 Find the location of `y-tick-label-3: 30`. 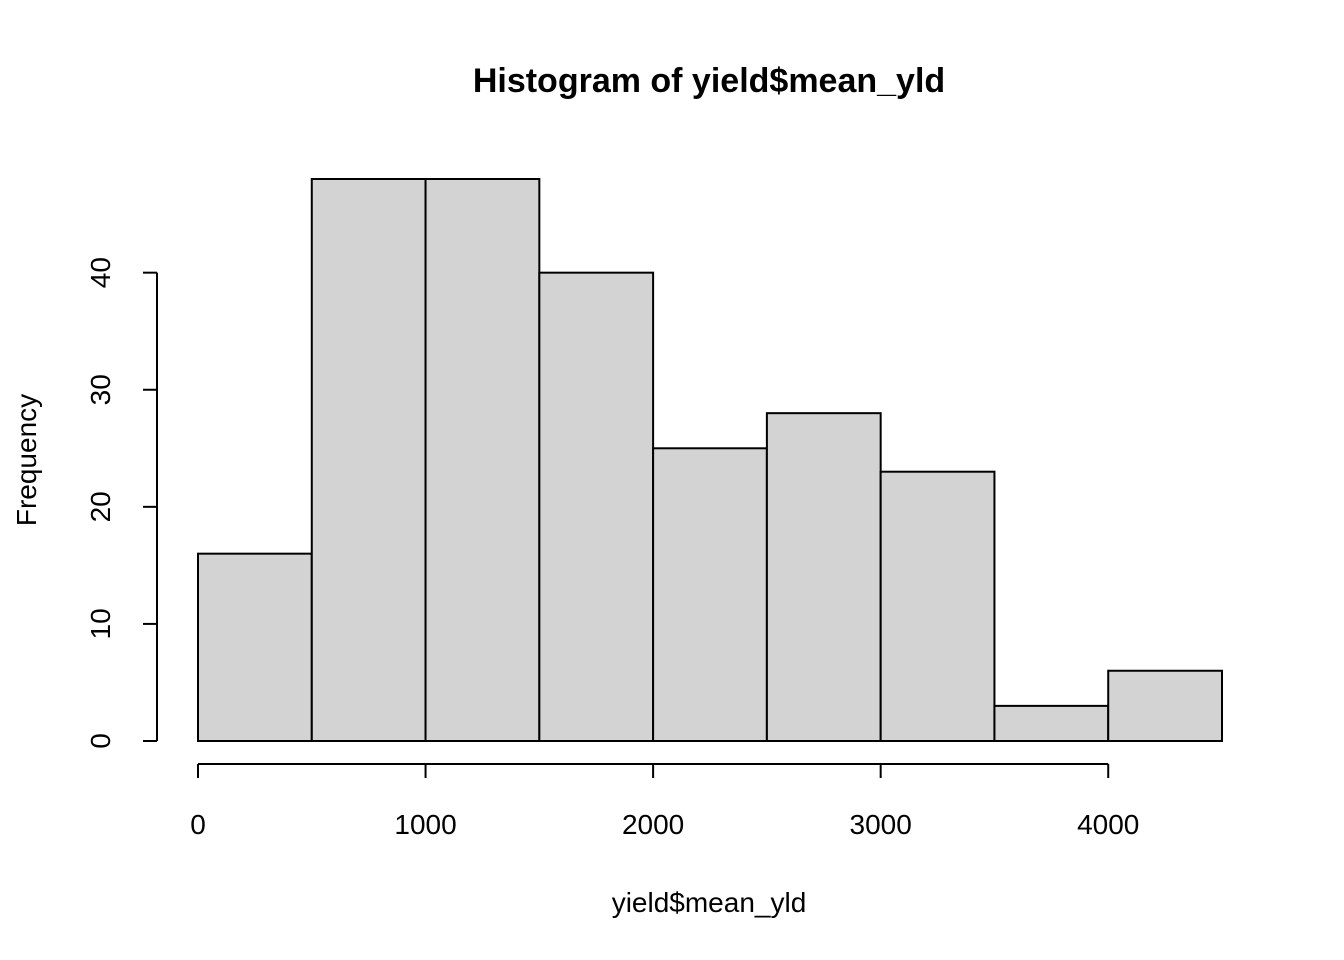

y-tick-label-3: 30 is located at coordinates (100, 389).